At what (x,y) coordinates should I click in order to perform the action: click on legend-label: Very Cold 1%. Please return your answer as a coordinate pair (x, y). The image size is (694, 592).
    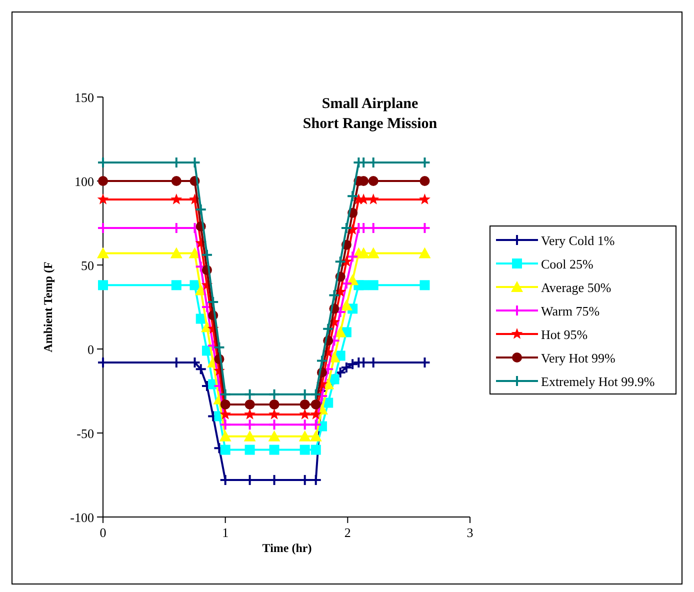
    Looking at the image, I should click on (578, 240).